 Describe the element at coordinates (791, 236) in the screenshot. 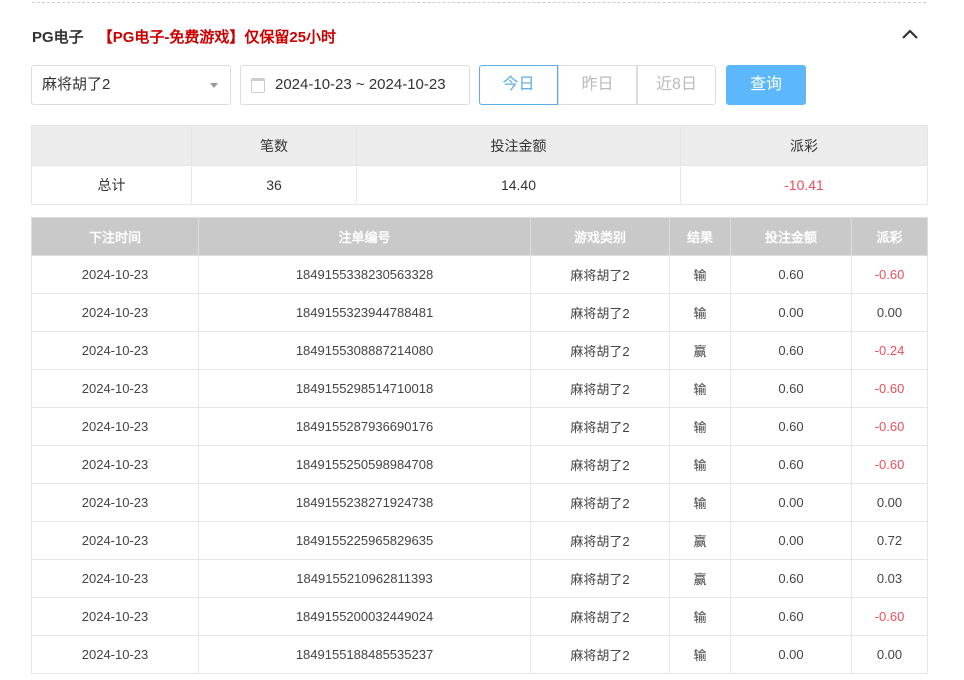

I see `column-header: 投注金额` at that location.